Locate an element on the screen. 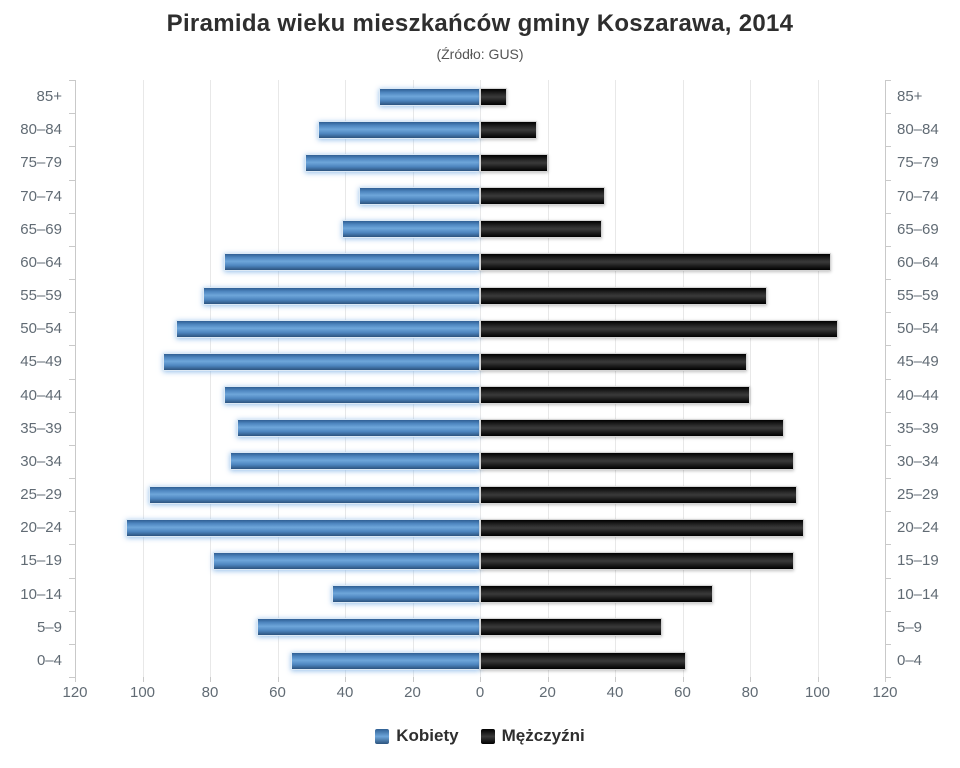 This screenshot has width=960, height=768. bar-women-70–74 is located at coordinates (419, 196).